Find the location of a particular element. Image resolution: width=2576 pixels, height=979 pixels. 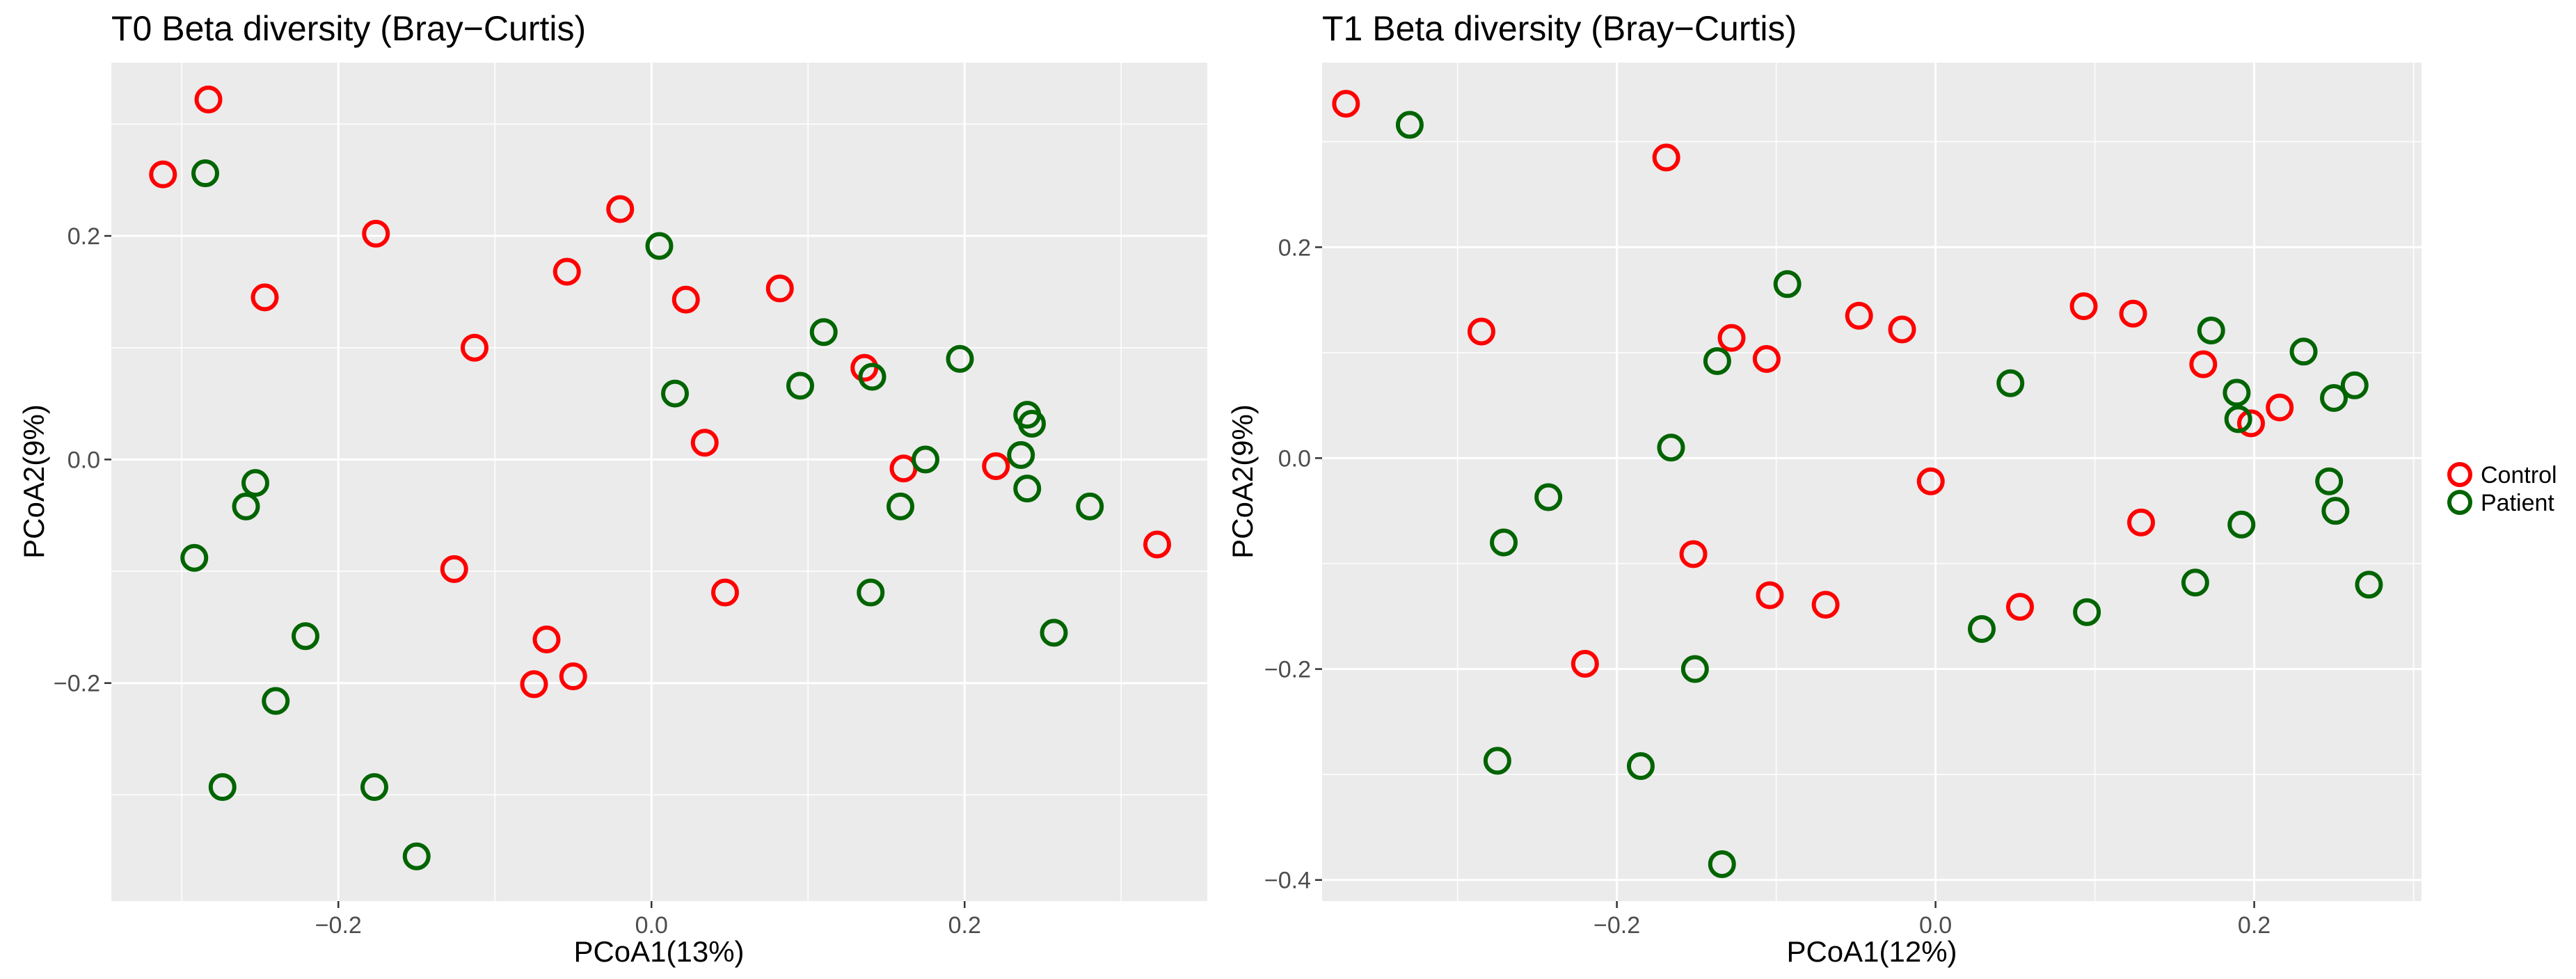

legend: Control Patient is located at coordinates (2502, 489).